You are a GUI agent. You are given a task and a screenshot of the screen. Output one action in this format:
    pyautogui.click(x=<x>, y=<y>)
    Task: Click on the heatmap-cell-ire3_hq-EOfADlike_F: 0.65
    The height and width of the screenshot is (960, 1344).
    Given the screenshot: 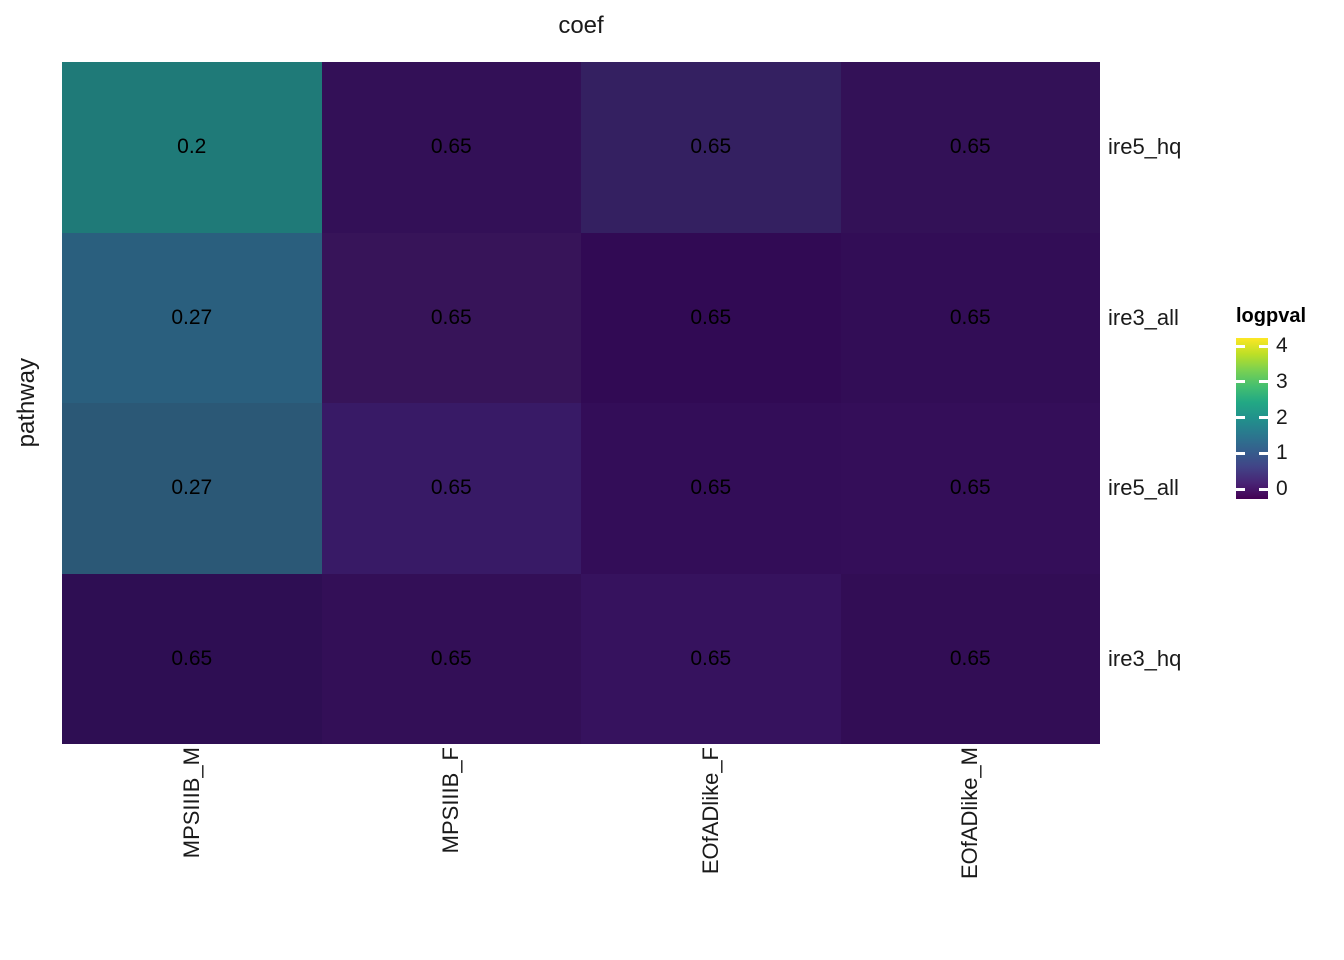 What is the action you would take?
    pyautogui.click(x=711, y=658)
    